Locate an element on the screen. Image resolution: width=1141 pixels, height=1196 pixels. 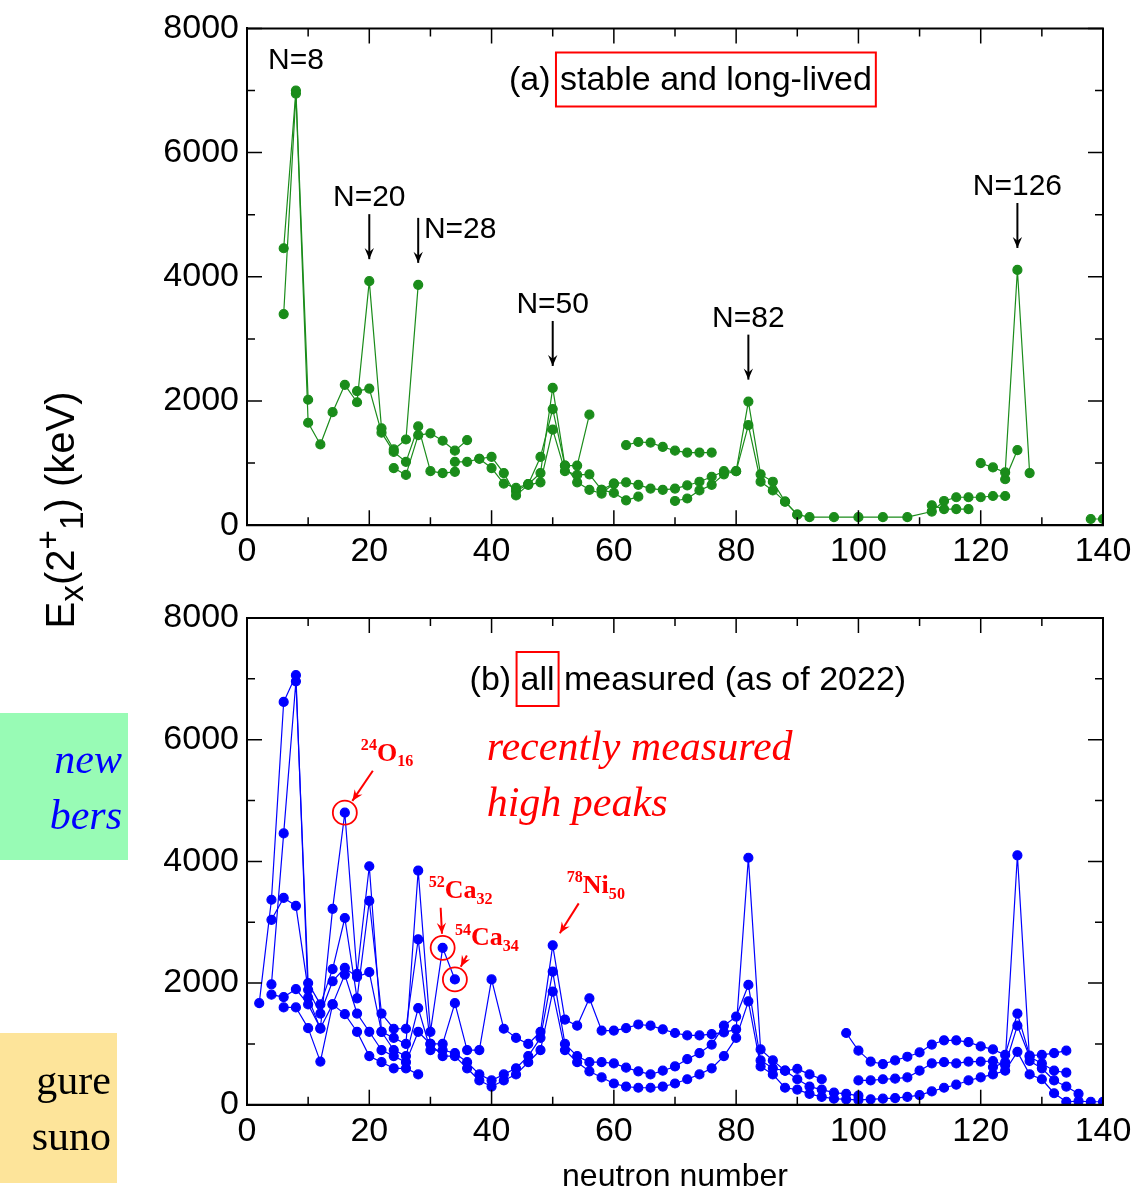
annotation: N=8 is located at coordinates (295, 58).